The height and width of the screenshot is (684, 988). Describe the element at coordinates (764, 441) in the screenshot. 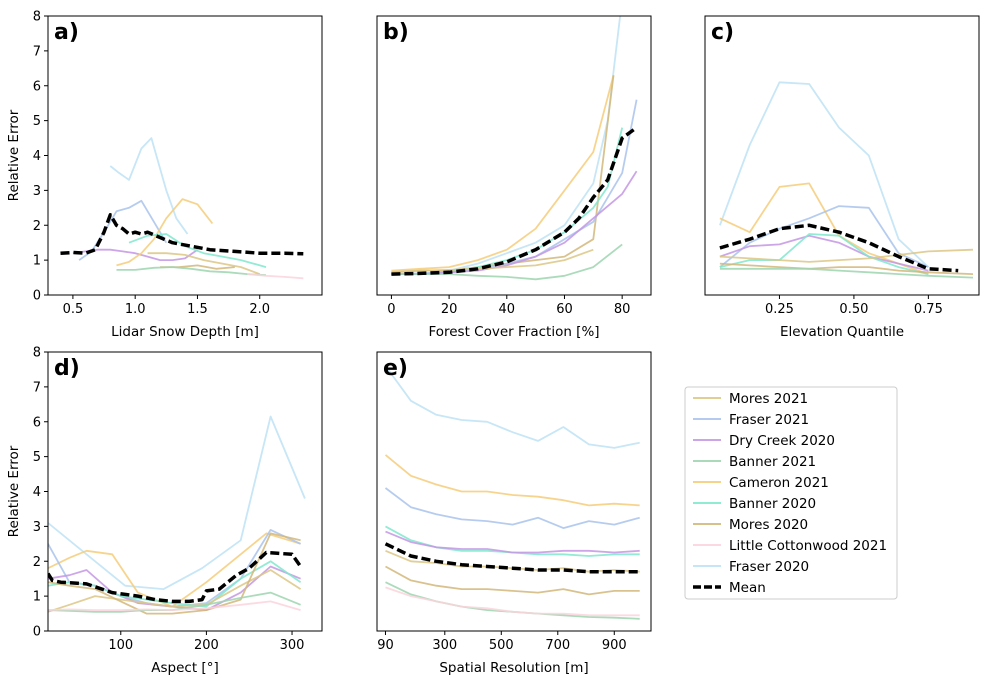

I see `legend-item-dry-creek-2020: Dry Creek 2020` at that location.